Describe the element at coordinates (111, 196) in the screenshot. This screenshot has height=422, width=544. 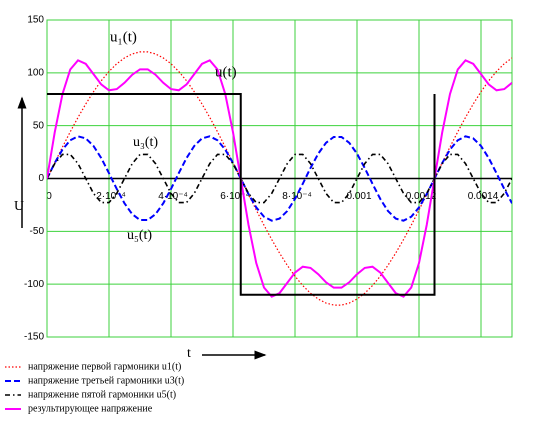
I see `x-tick-label: 2·10⁻⁴` at that location.